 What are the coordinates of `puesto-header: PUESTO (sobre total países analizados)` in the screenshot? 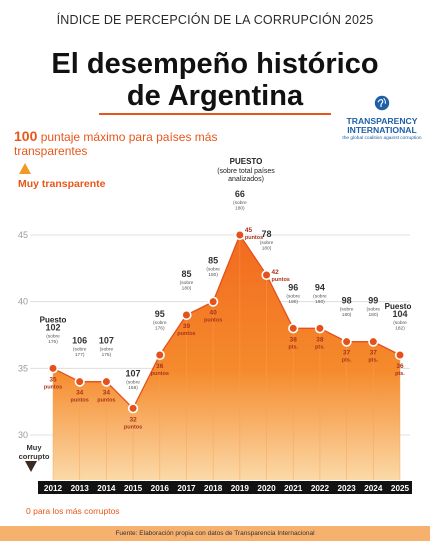 It's located at (246, 171).